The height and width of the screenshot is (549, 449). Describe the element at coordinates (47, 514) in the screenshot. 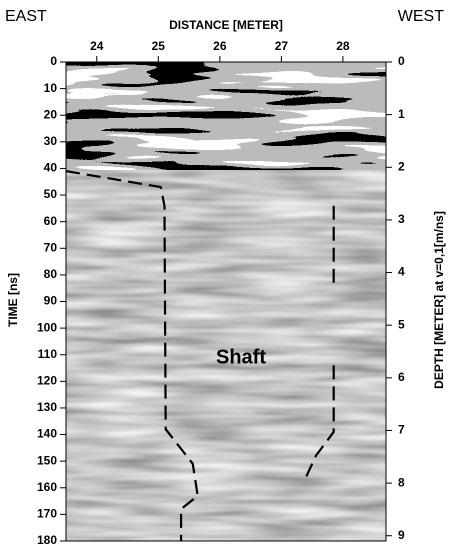

I see `y-tick-label: 170` at that location.